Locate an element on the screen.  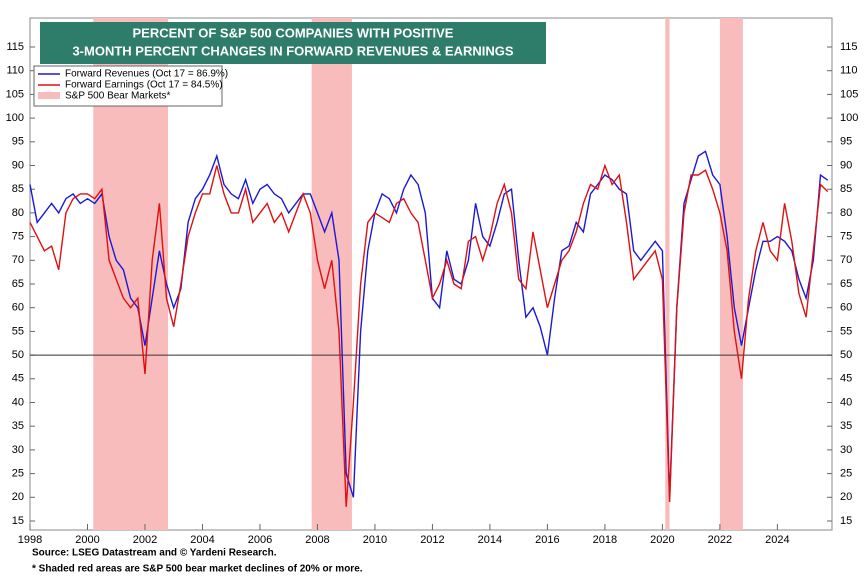
bear-market is located at coordinates (667, 274).